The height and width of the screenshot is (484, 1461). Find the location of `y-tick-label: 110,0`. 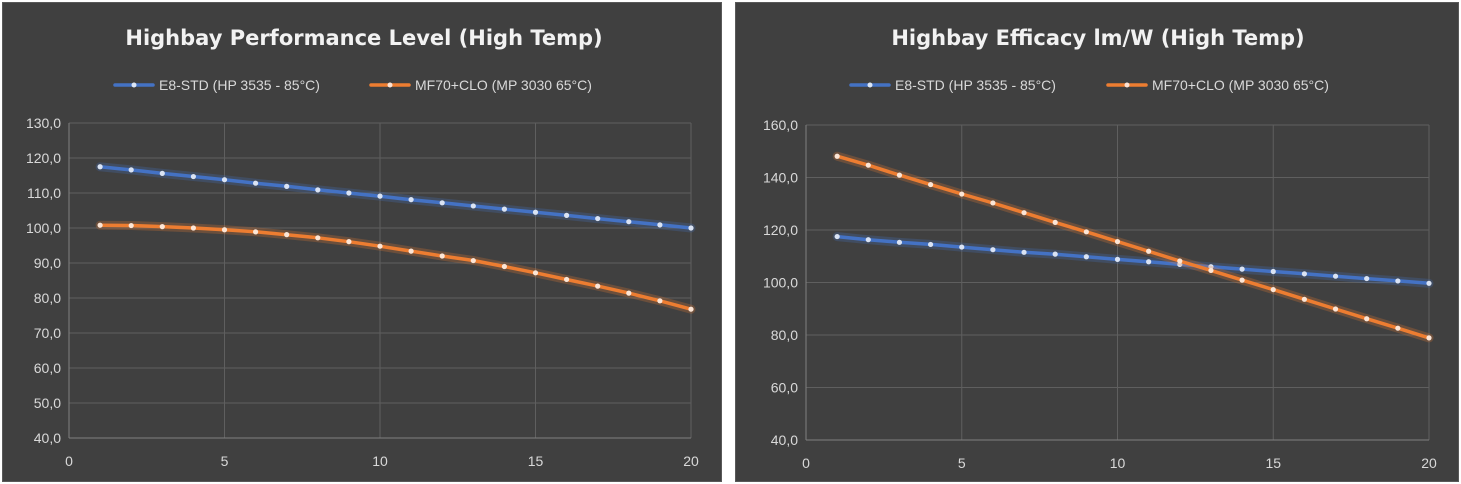

y-tick-label: 110,0 is located at coordinates (44, 193).